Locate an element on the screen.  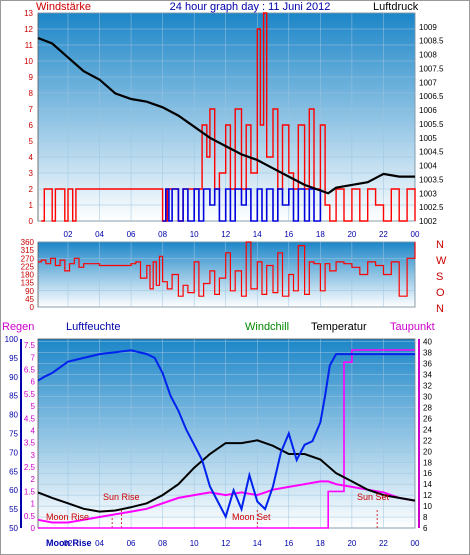
humidity-tick-label: 50 is located at coordinates (13, 528).